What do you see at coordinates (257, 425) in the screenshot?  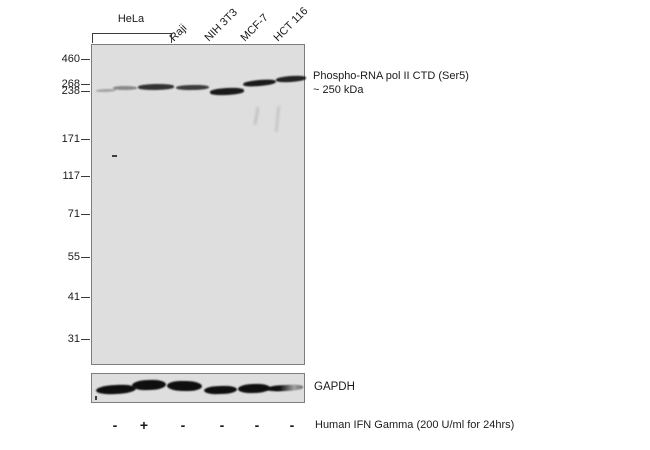 I see `treatment-symbol-lane5: -` at bounding box center [257, 425].